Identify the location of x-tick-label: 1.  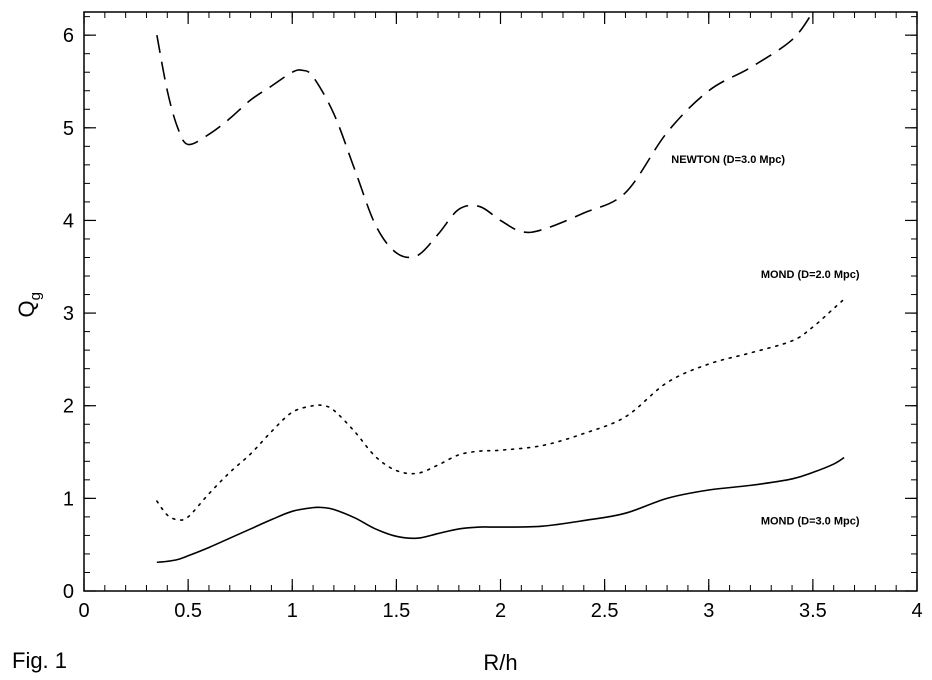
(292, 611).